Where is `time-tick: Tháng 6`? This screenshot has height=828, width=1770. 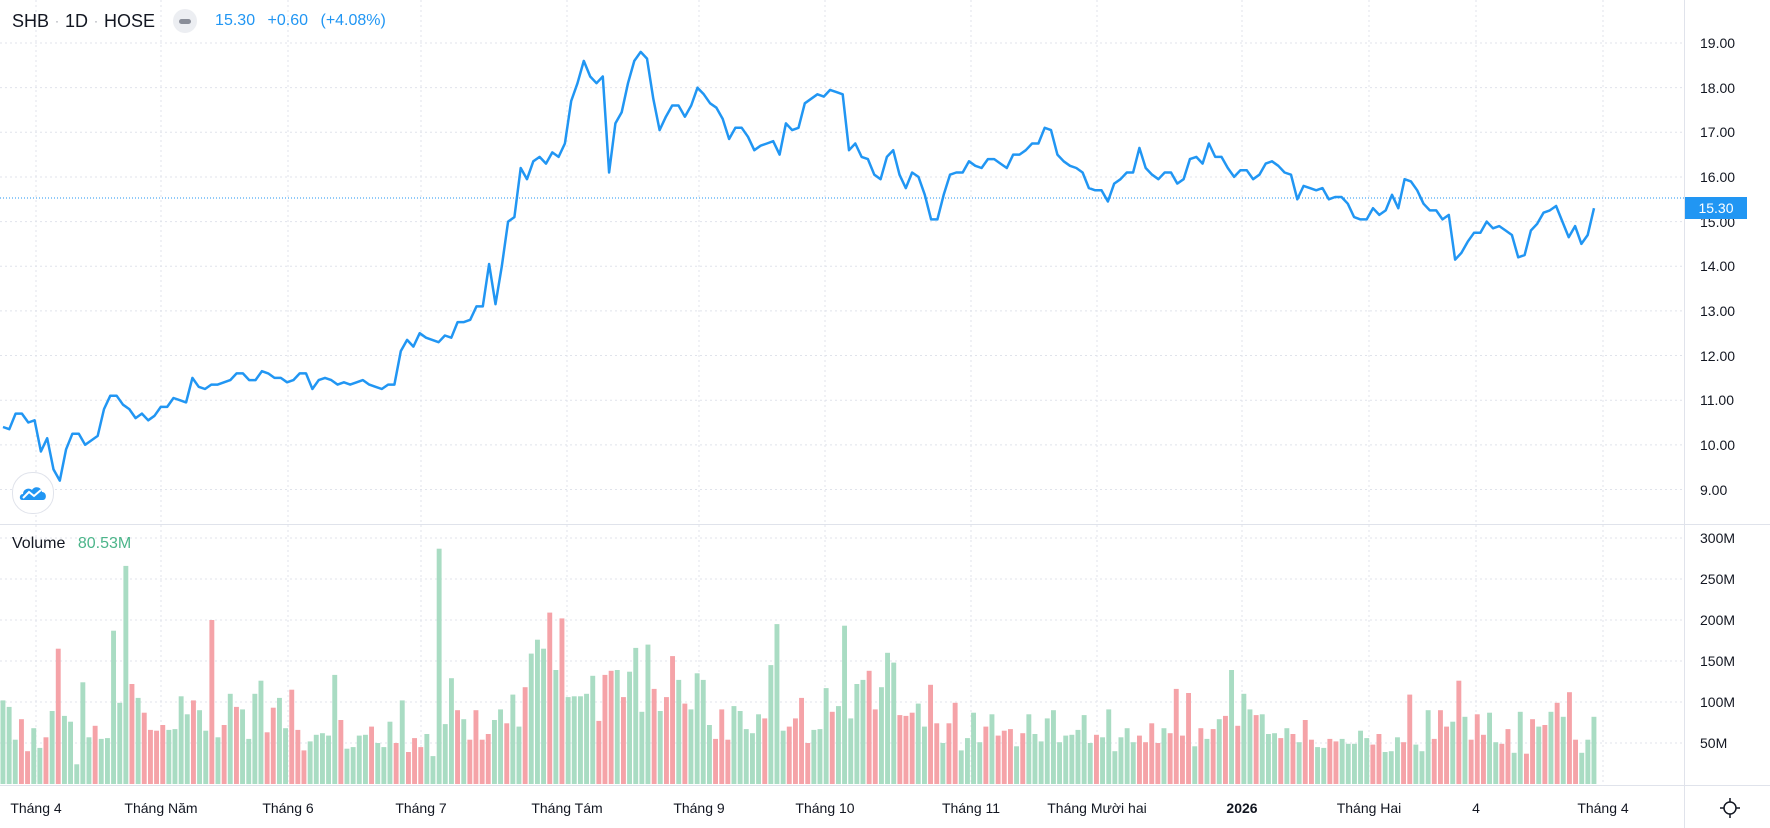 time-tick: Tháng 6 is located at coordinates (288, 808).